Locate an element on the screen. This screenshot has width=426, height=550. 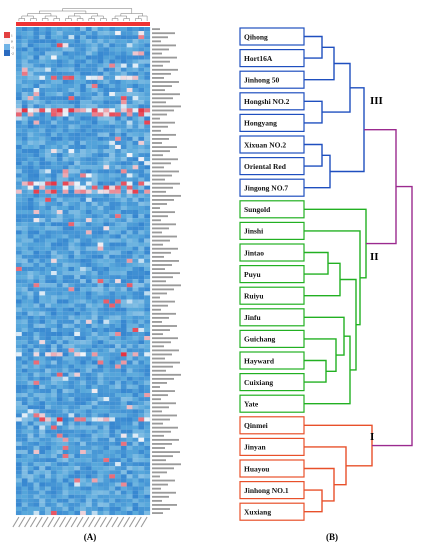
column-label-mark is located at coordinates (97, 522).